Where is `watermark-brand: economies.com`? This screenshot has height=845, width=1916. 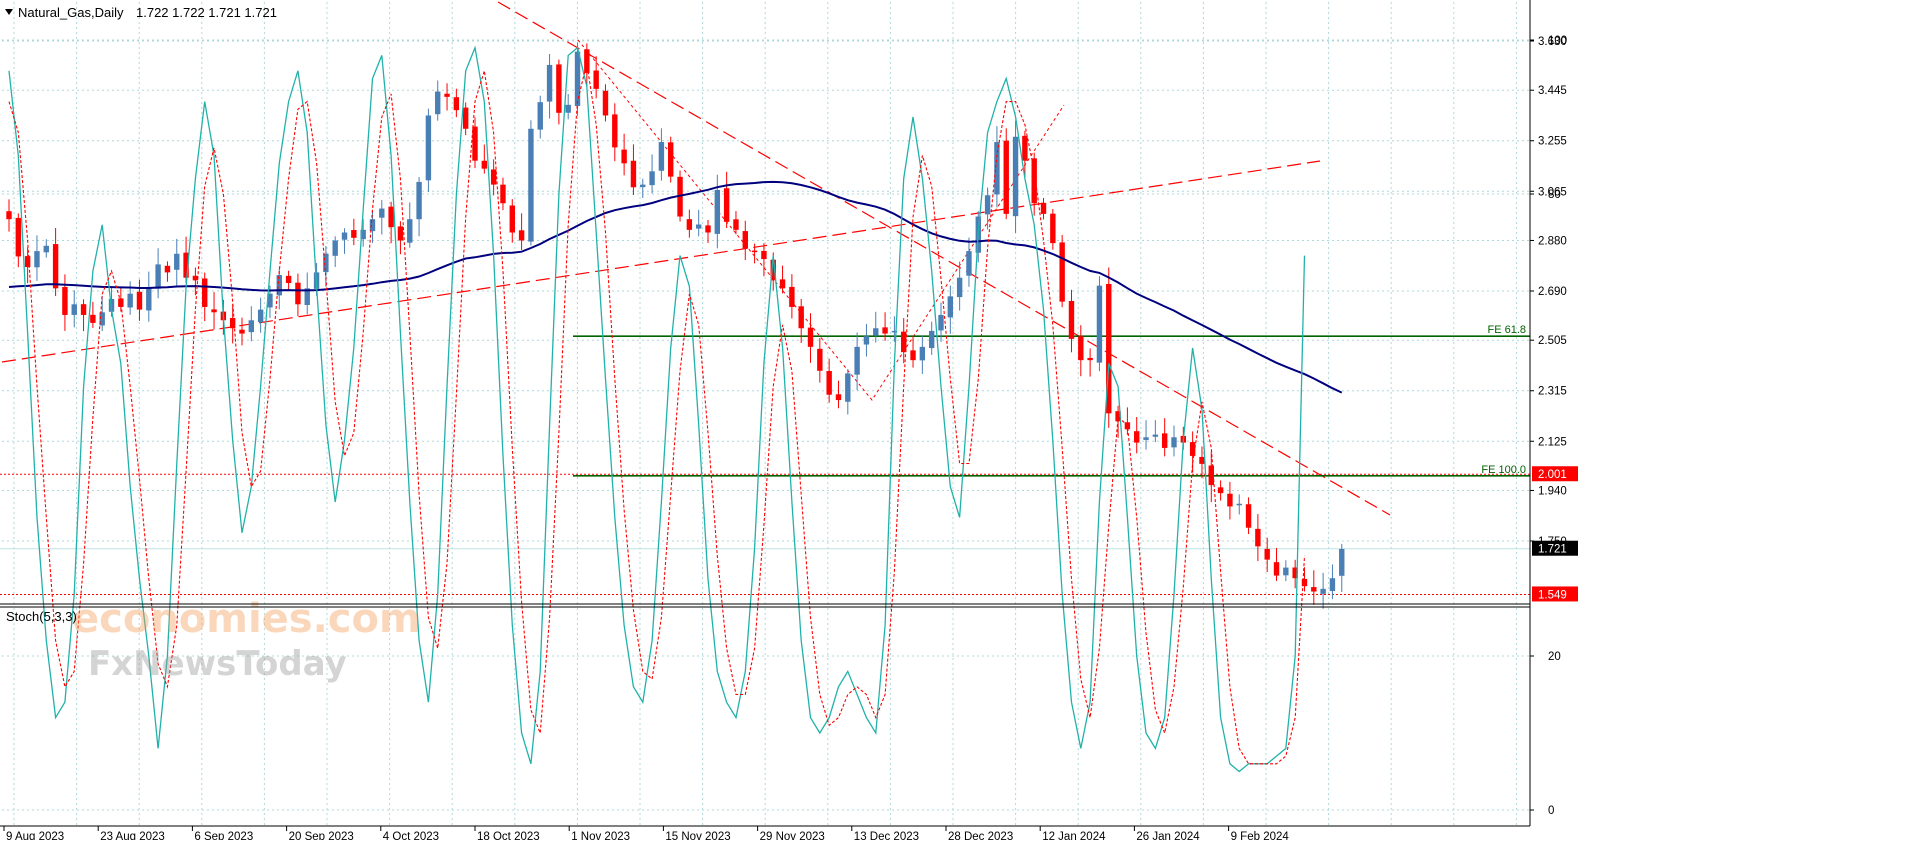 watermark-brand: economies.com is located at coordinates (246, 619).